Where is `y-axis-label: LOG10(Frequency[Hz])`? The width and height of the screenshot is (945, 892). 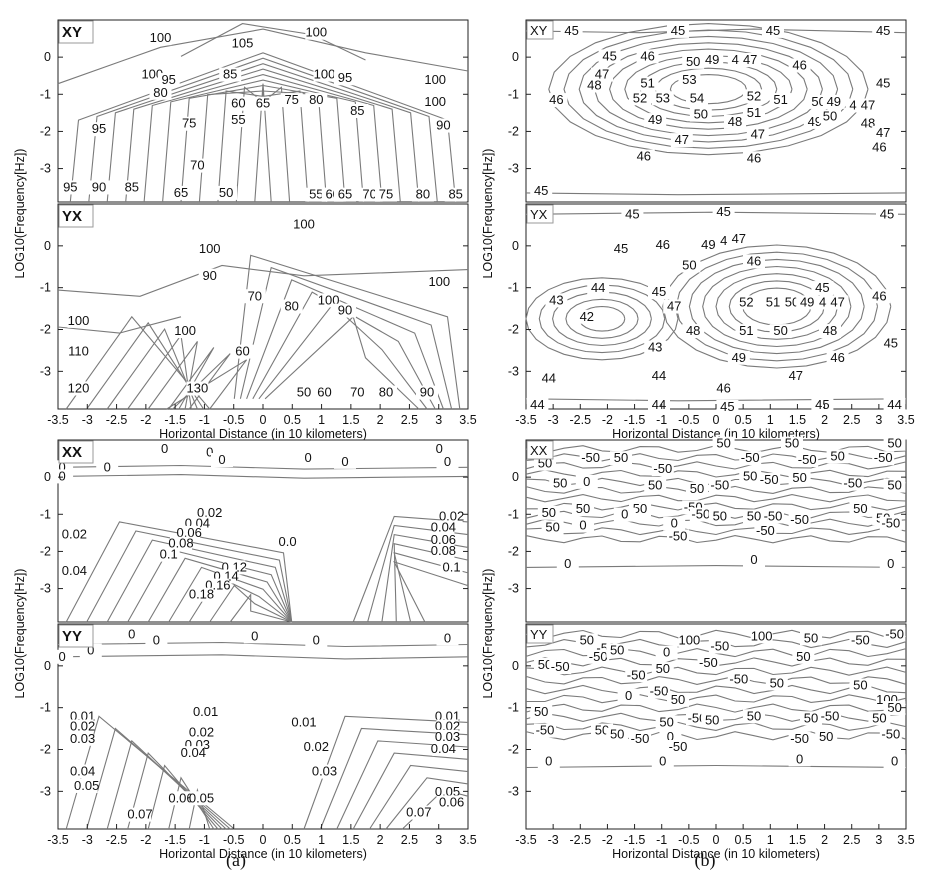
y-axis-label: LOG10(Frequency[Hz]) is located at coordinates (20, 634).